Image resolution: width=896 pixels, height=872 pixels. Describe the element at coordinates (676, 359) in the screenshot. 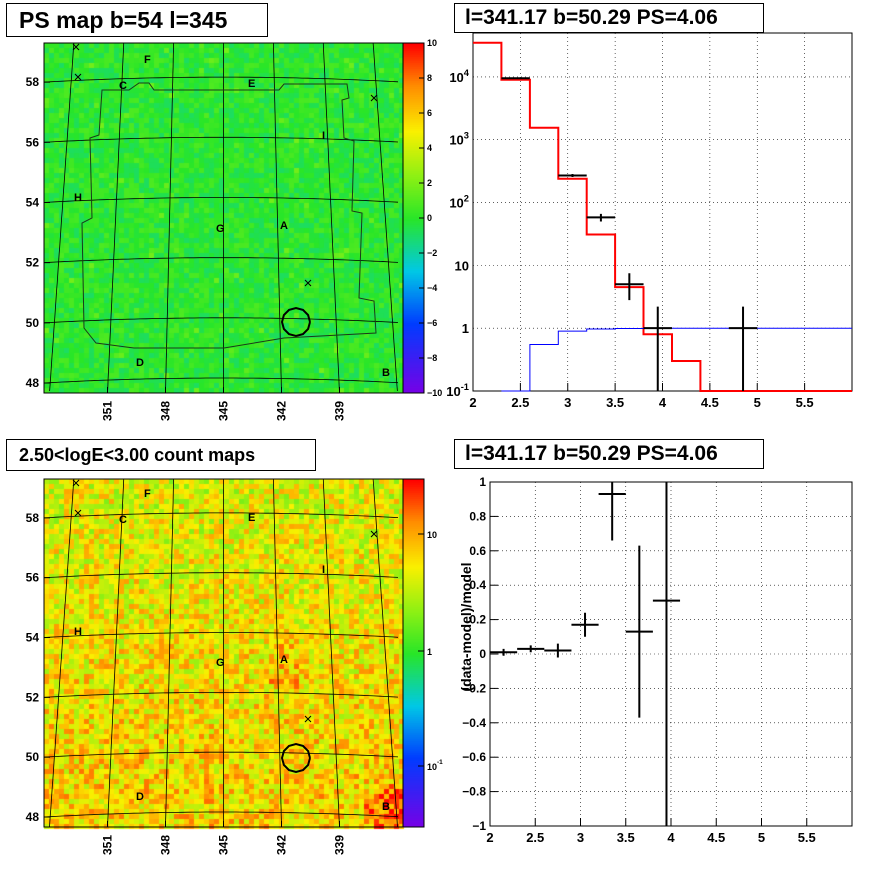

I see `spectrum-background-line` at that location.